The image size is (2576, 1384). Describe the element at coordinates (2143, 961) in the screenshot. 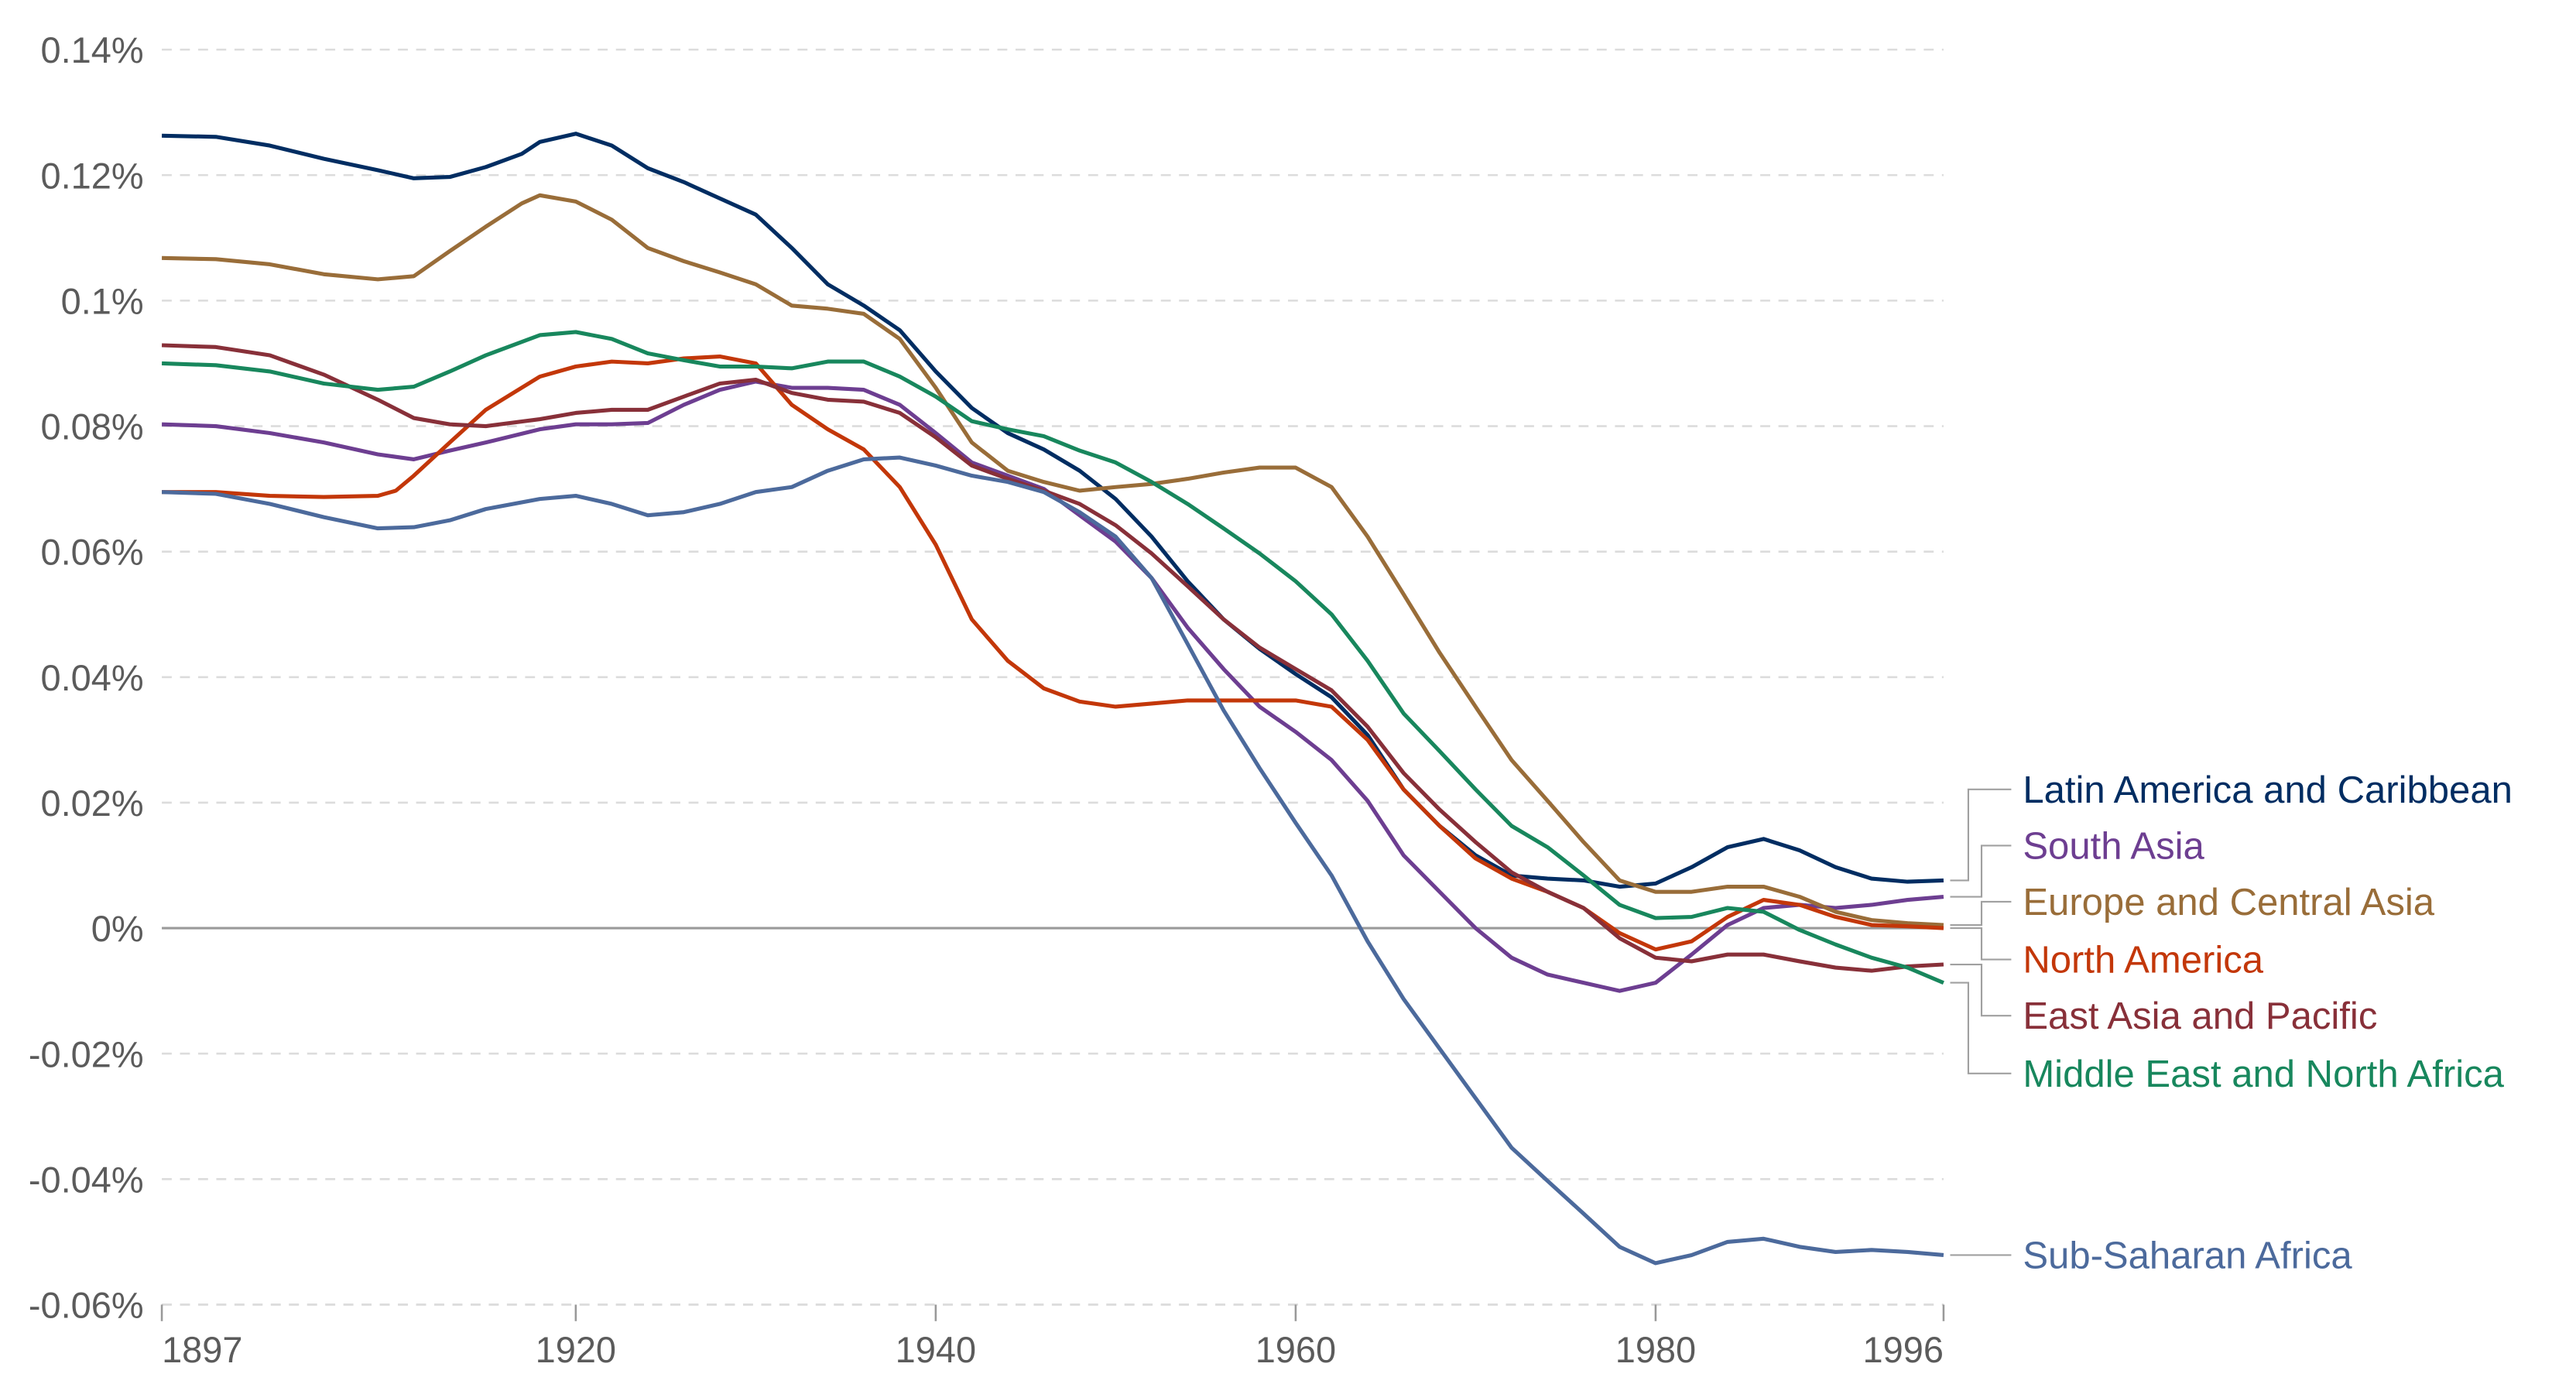

I see `legend-label: North America` at that location.